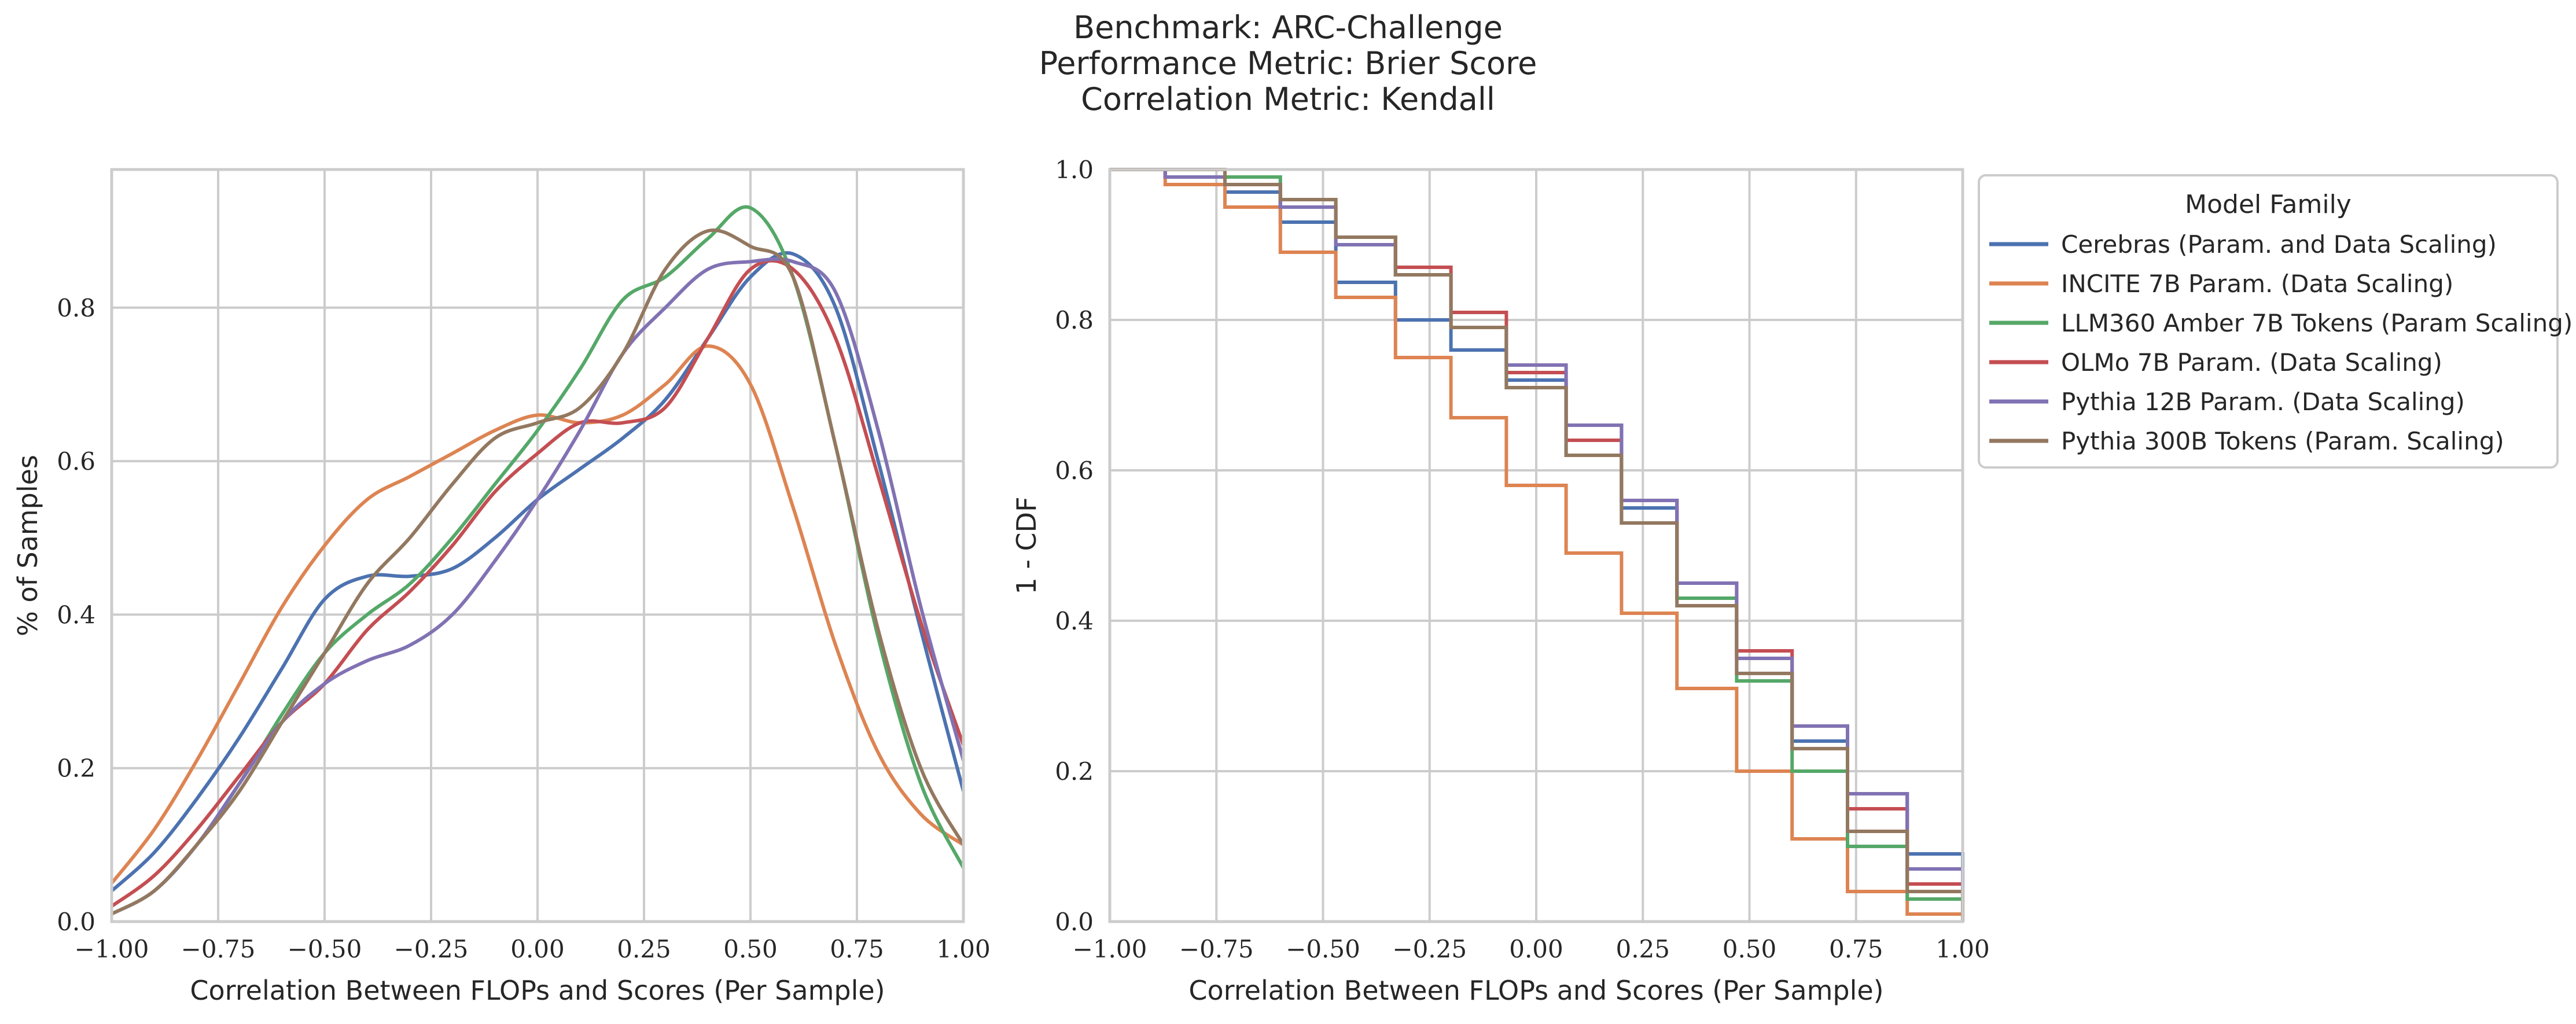  Describe the element at coordinates (1074, 771) in the screenshot. I see `right-y-tick-label: 0.2` at that location.